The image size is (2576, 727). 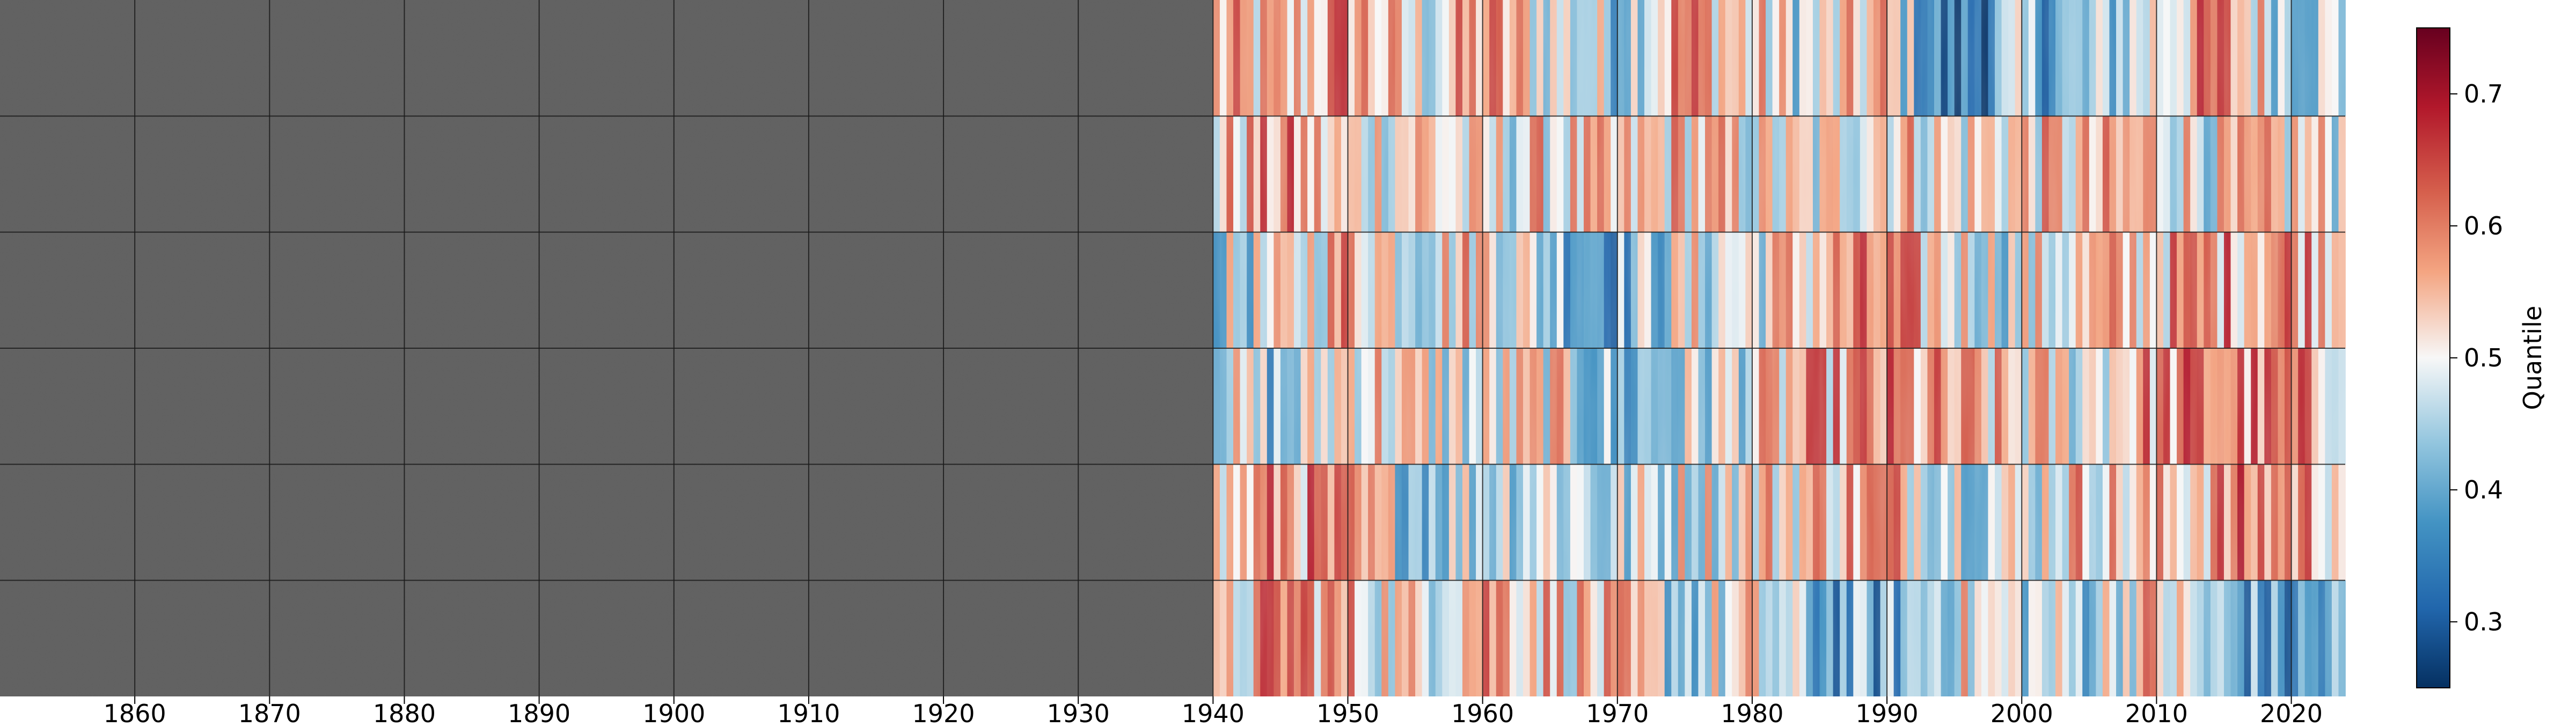 I want to click on colorbar: Quantile 0.3 0.4 0.5 0.6 0.7, so click(x=2481, y=357).